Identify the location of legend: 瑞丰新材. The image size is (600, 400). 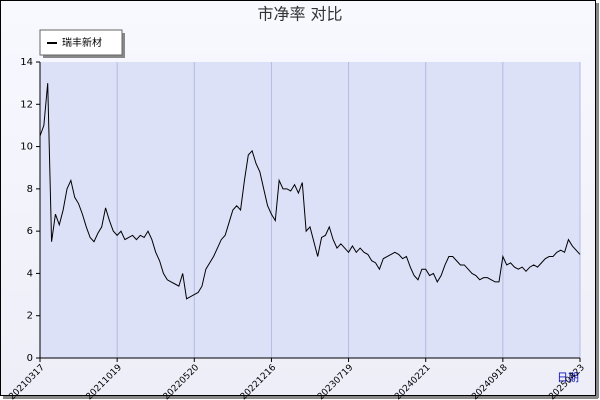
(82, 43).